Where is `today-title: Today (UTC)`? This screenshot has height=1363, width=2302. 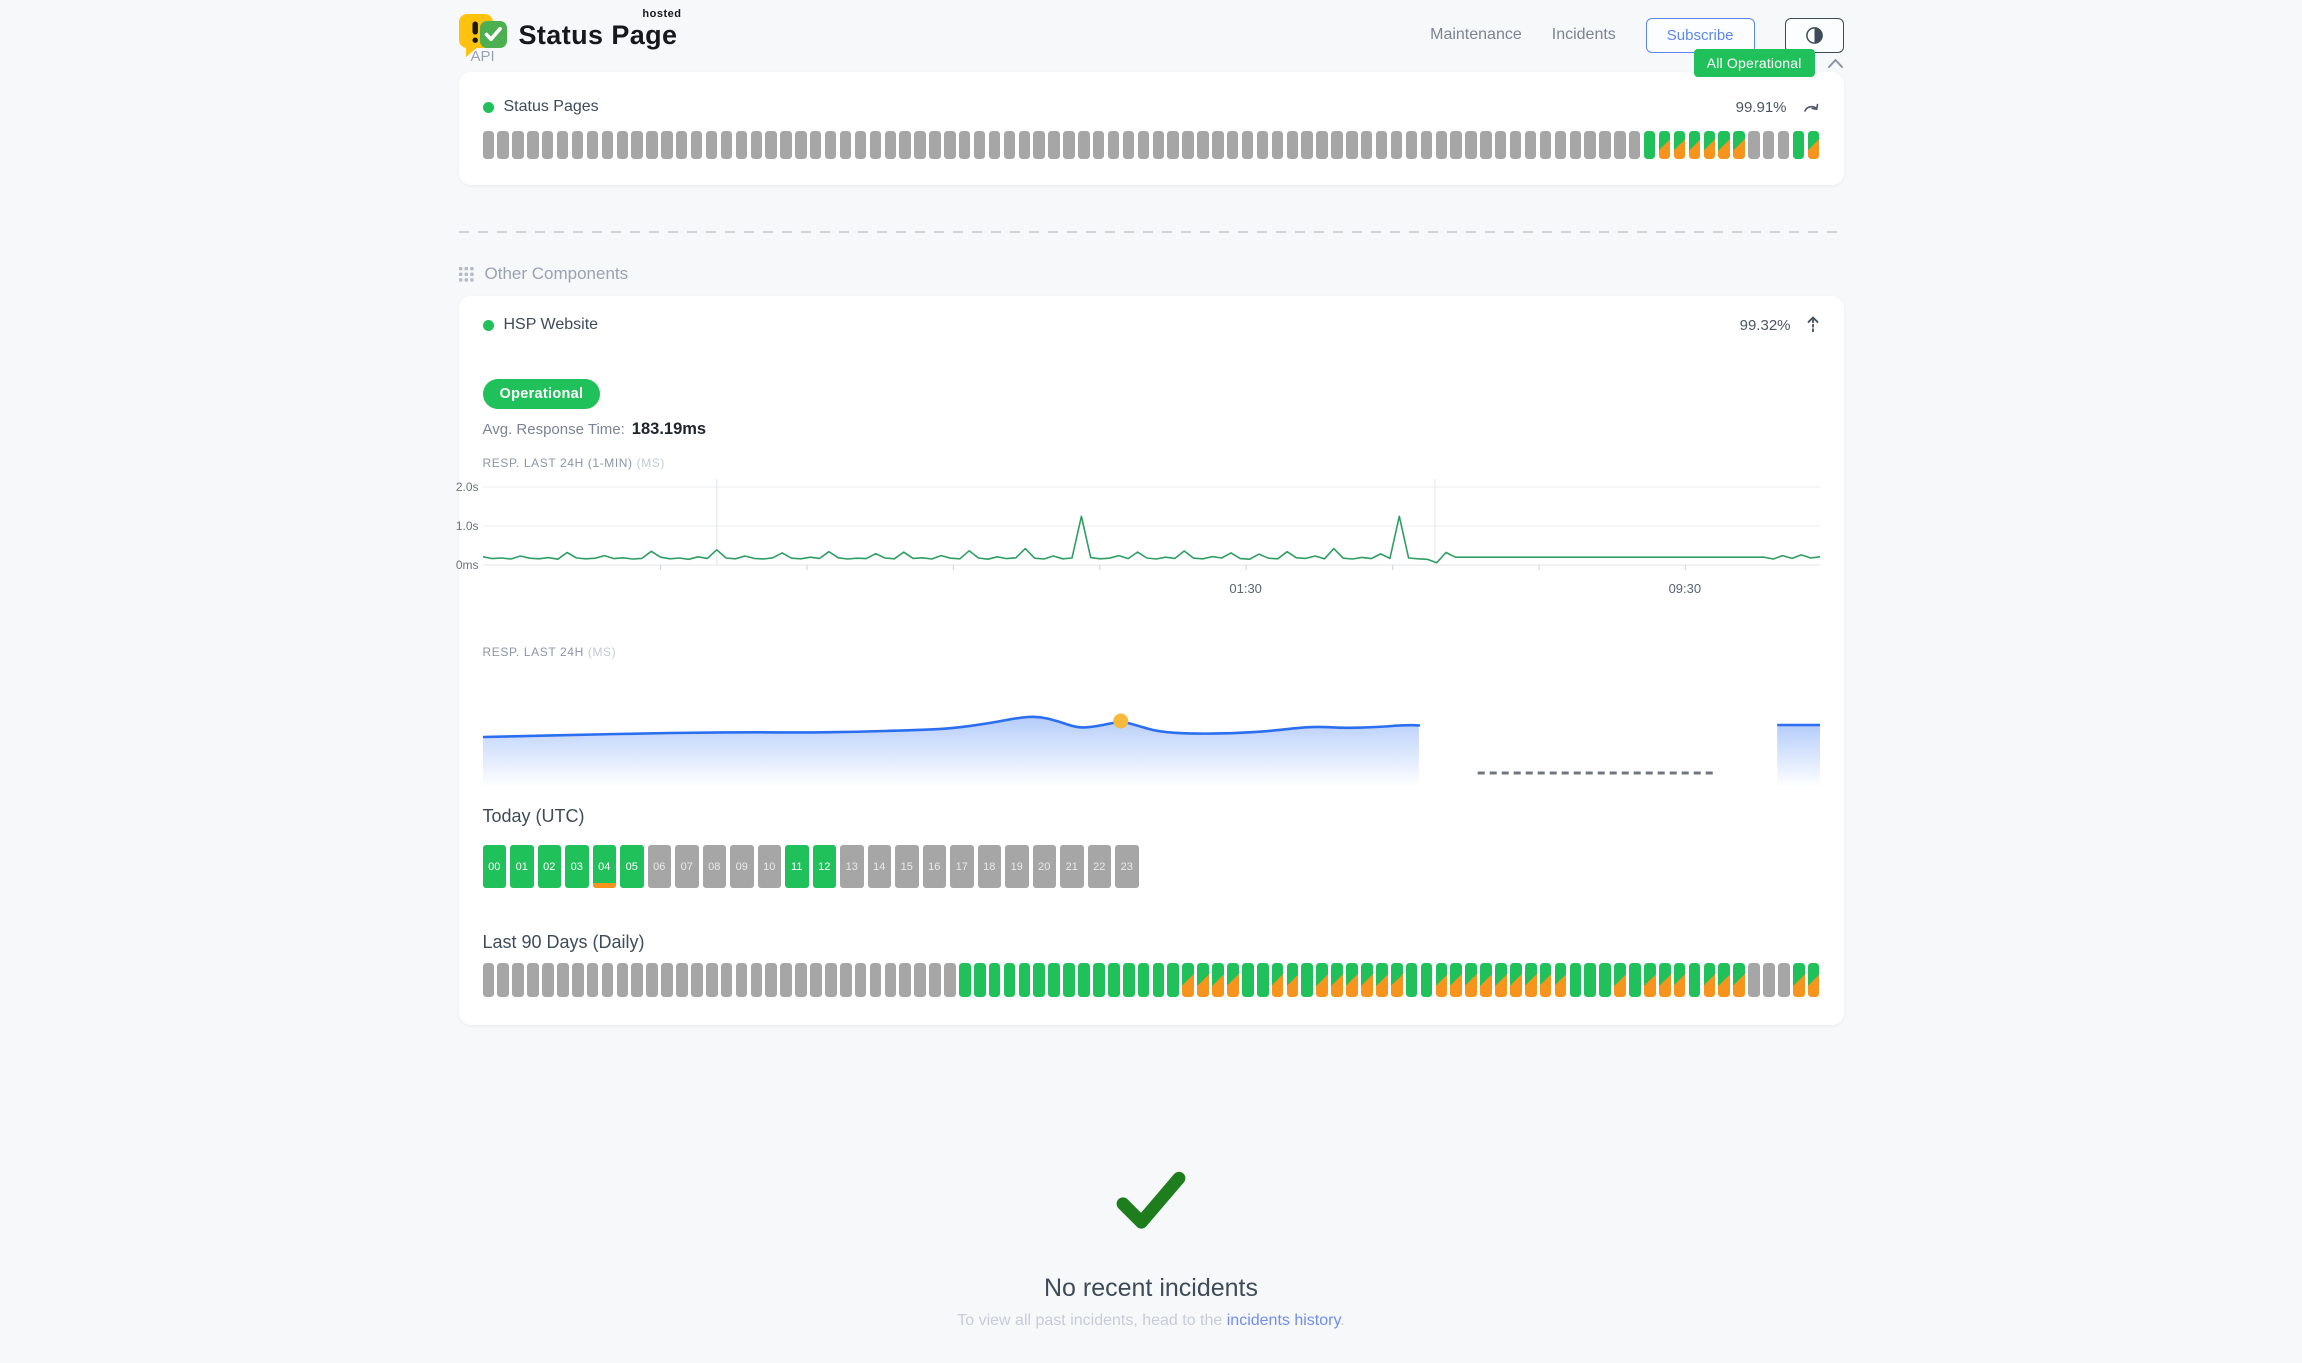
today-title: Today (UTC) is located at coordinates (533, 816).